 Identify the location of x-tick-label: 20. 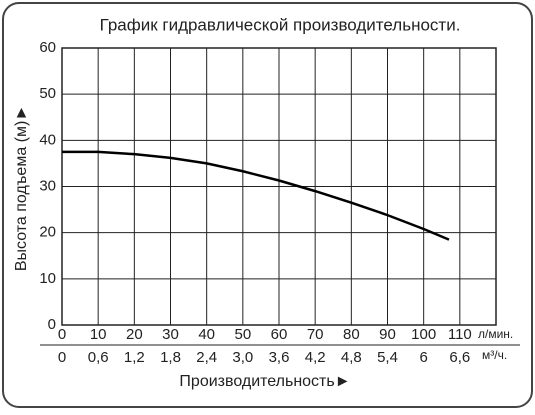
(134, 334).